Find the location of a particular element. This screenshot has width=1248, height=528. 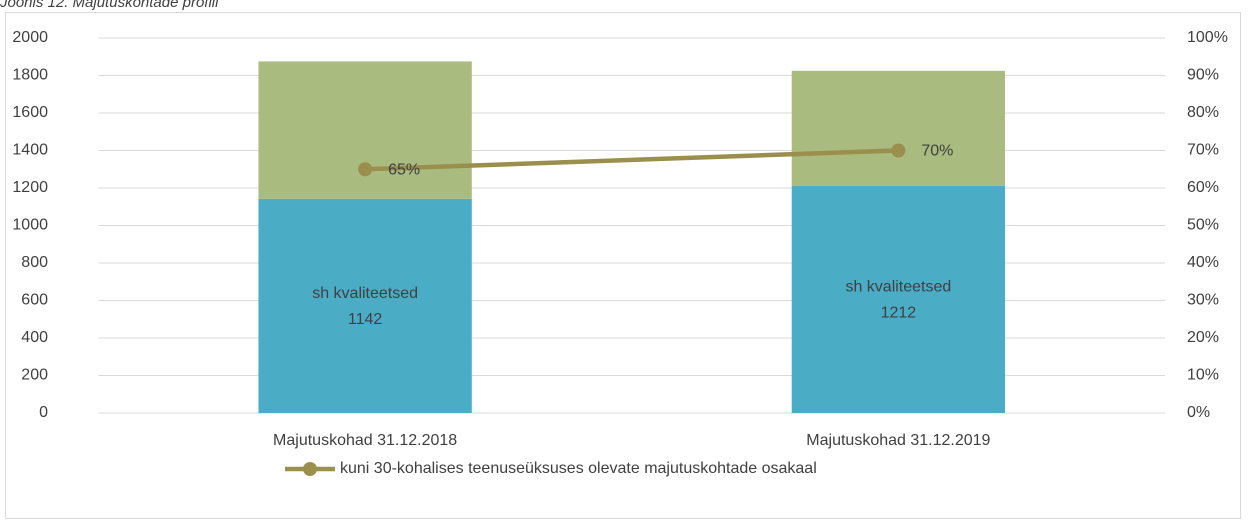

y2-tick-label: 80% is located at coordinates (1203, 112).